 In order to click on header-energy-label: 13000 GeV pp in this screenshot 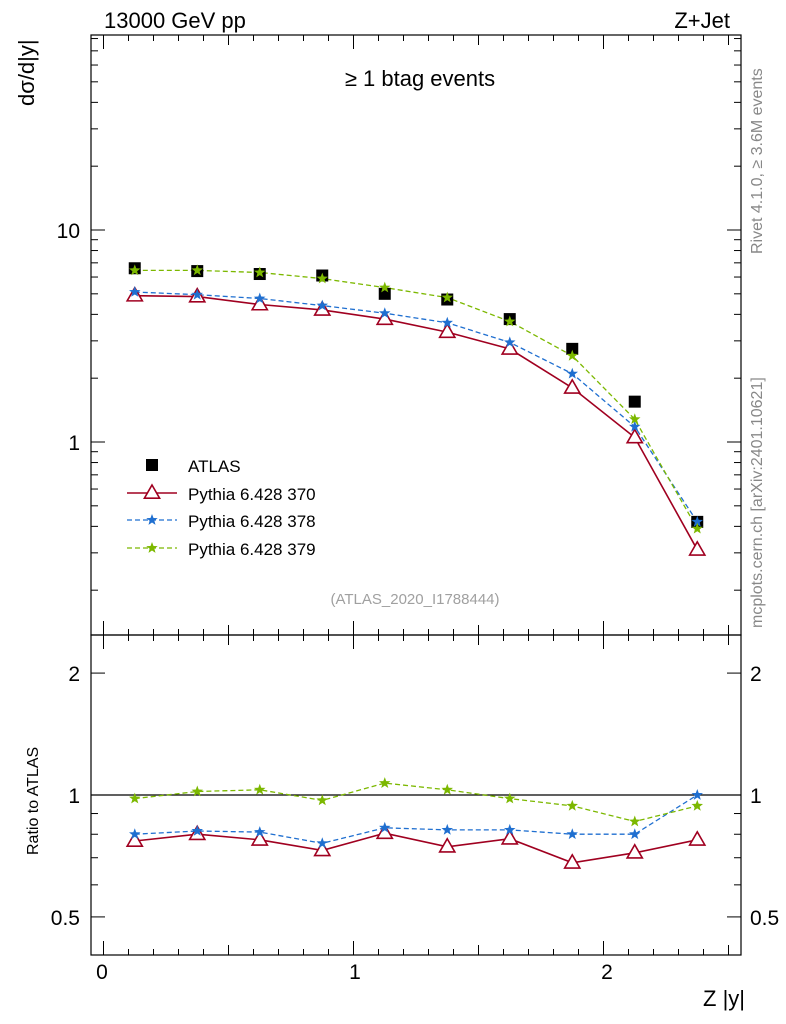, I will do `click(175, 20)`.